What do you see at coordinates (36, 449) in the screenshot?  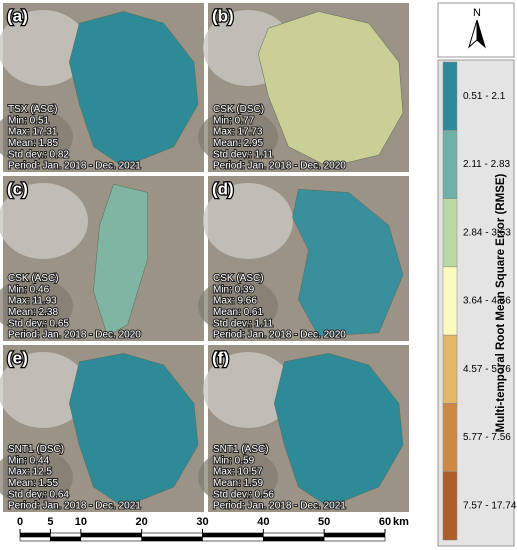 I see `panel-title: SNT1 (DSC)` at bounding box center [36, 449].